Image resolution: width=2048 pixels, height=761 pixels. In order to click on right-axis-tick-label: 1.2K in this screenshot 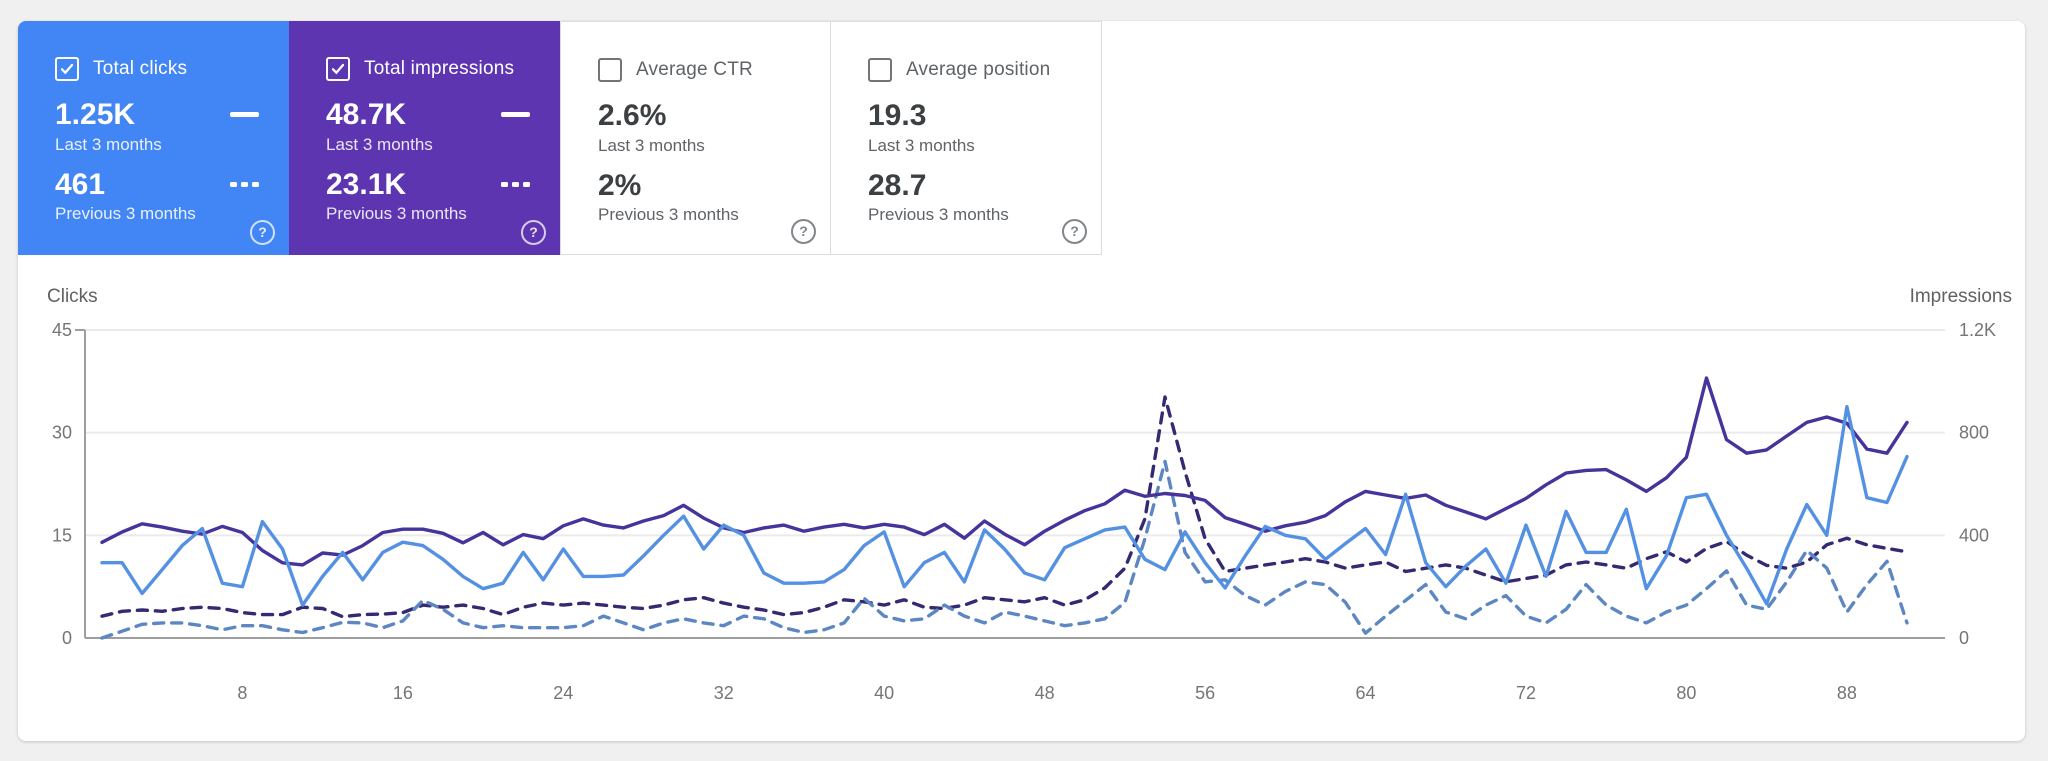, I will do `click(1977, 330)`.